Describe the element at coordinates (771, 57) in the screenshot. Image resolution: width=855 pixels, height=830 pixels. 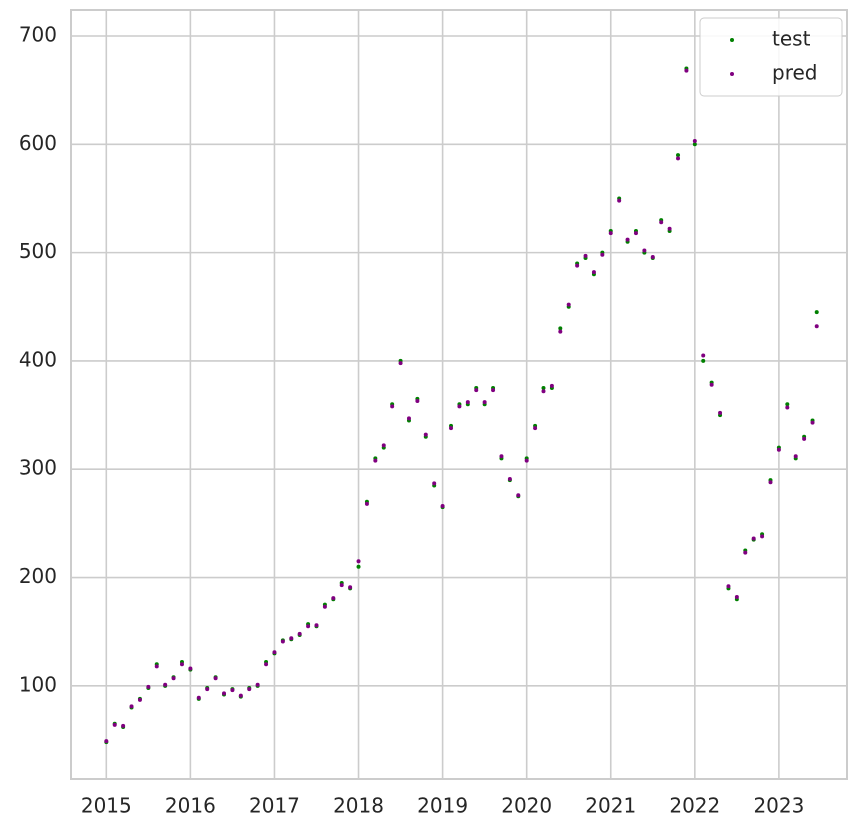
I see `legend-box` at that location.